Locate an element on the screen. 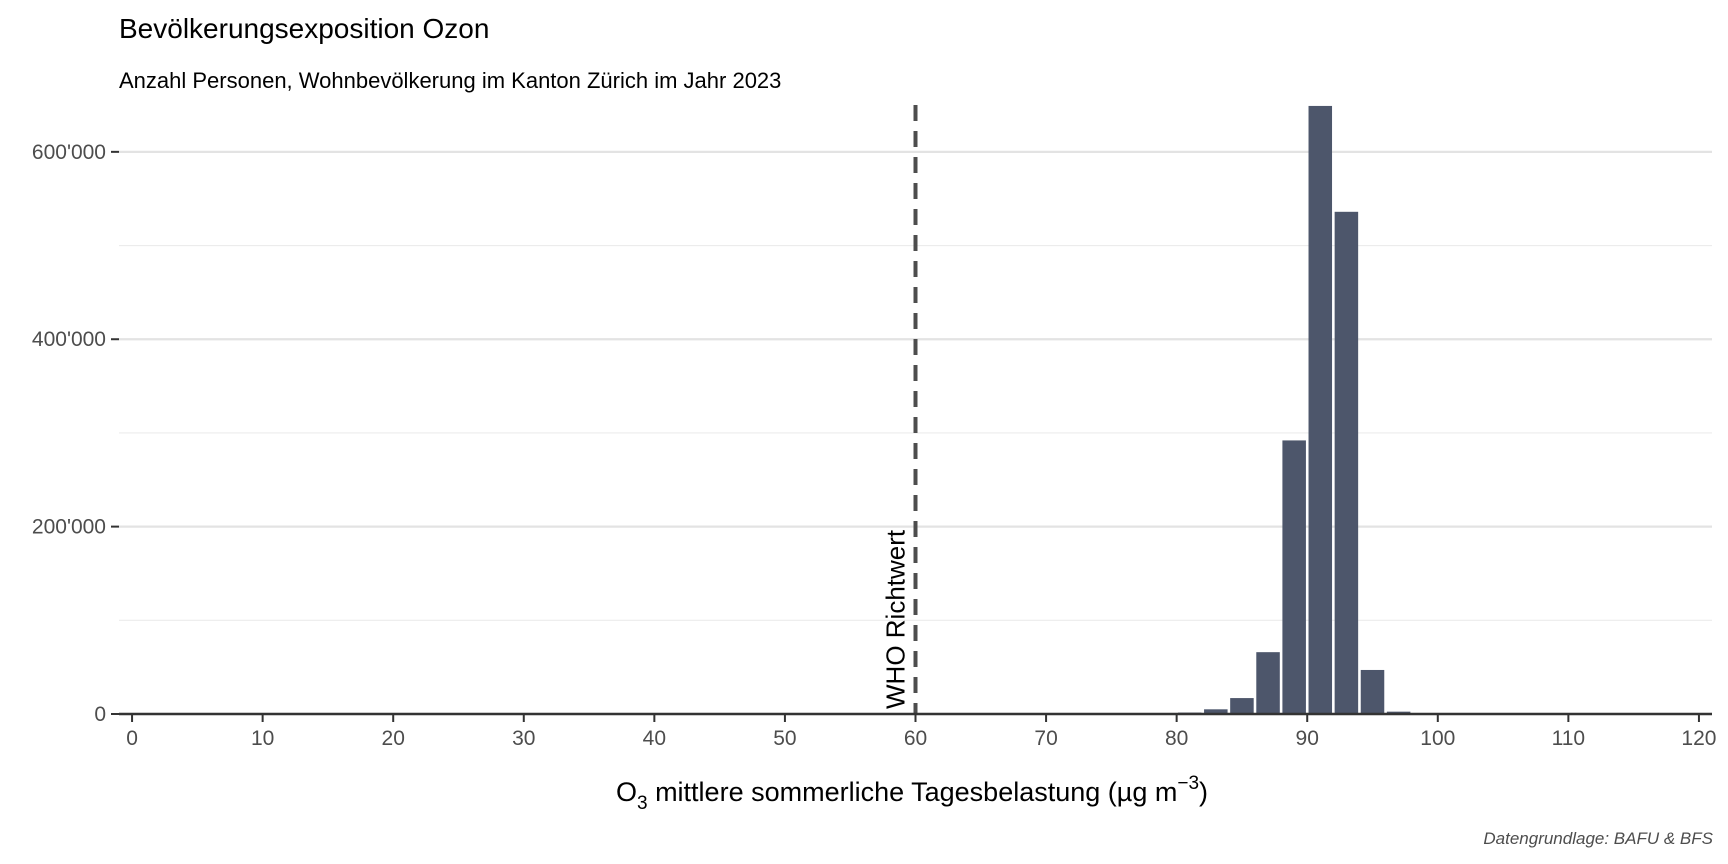  y-tick-label: 600'000 is located at coordinates (69, 152).